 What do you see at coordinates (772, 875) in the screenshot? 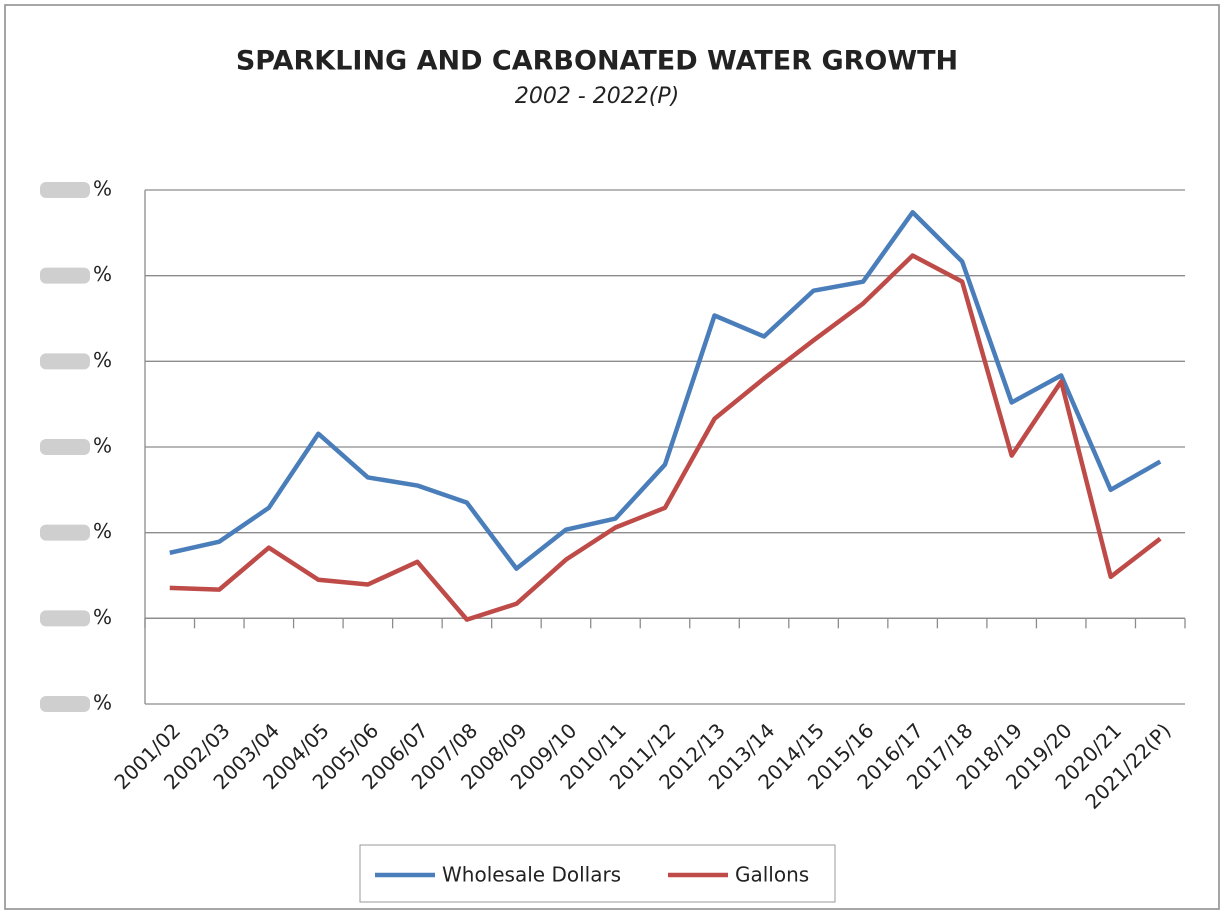
I see `legend-label: Gallons` at bounding box center [772, 875].